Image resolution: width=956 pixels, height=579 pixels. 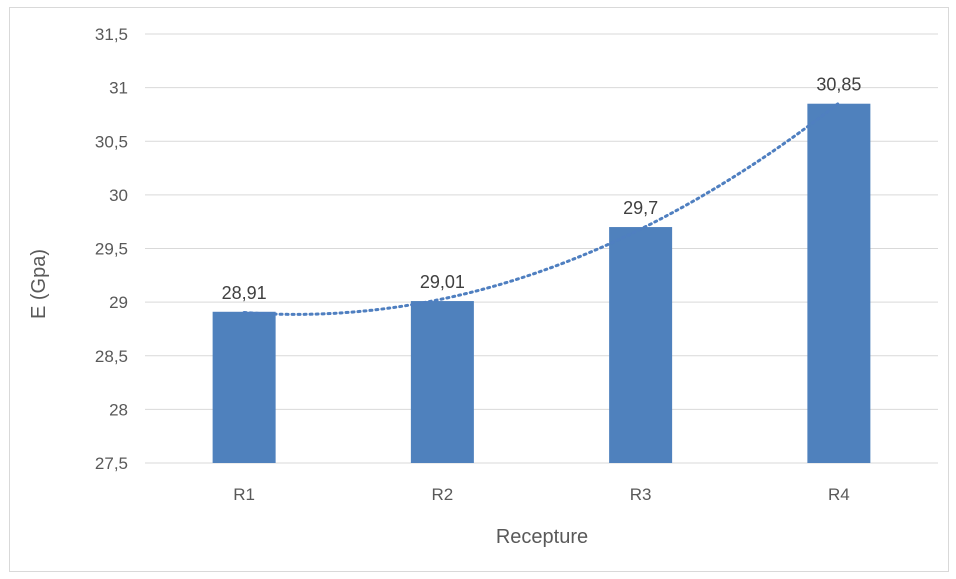 What do you see at coordinates (111, 356) in the screenshot?
I see `y-tick-label: 28,5` at bounding box center [111, 356].